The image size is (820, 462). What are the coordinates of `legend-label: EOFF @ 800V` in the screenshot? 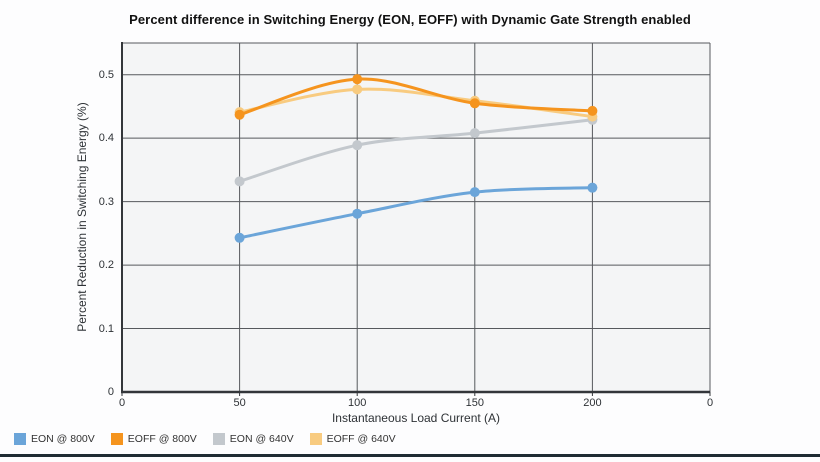 It's located at (162, 439).